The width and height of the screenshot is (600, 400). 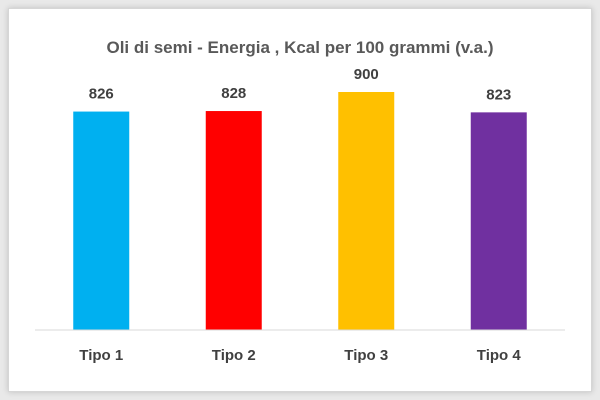 What do you see at coordinates (499, 355) in the screenshot?
I see `x-tick-label-4: Tipo 4` at bounding box center [499, 355].